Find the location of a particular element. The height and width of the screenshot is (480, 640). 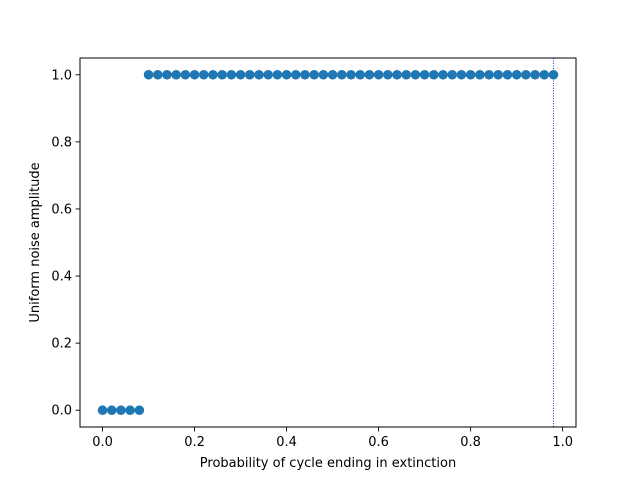

y-axis-label: Uniform noise amplitude is located at coordinates (35, 242).